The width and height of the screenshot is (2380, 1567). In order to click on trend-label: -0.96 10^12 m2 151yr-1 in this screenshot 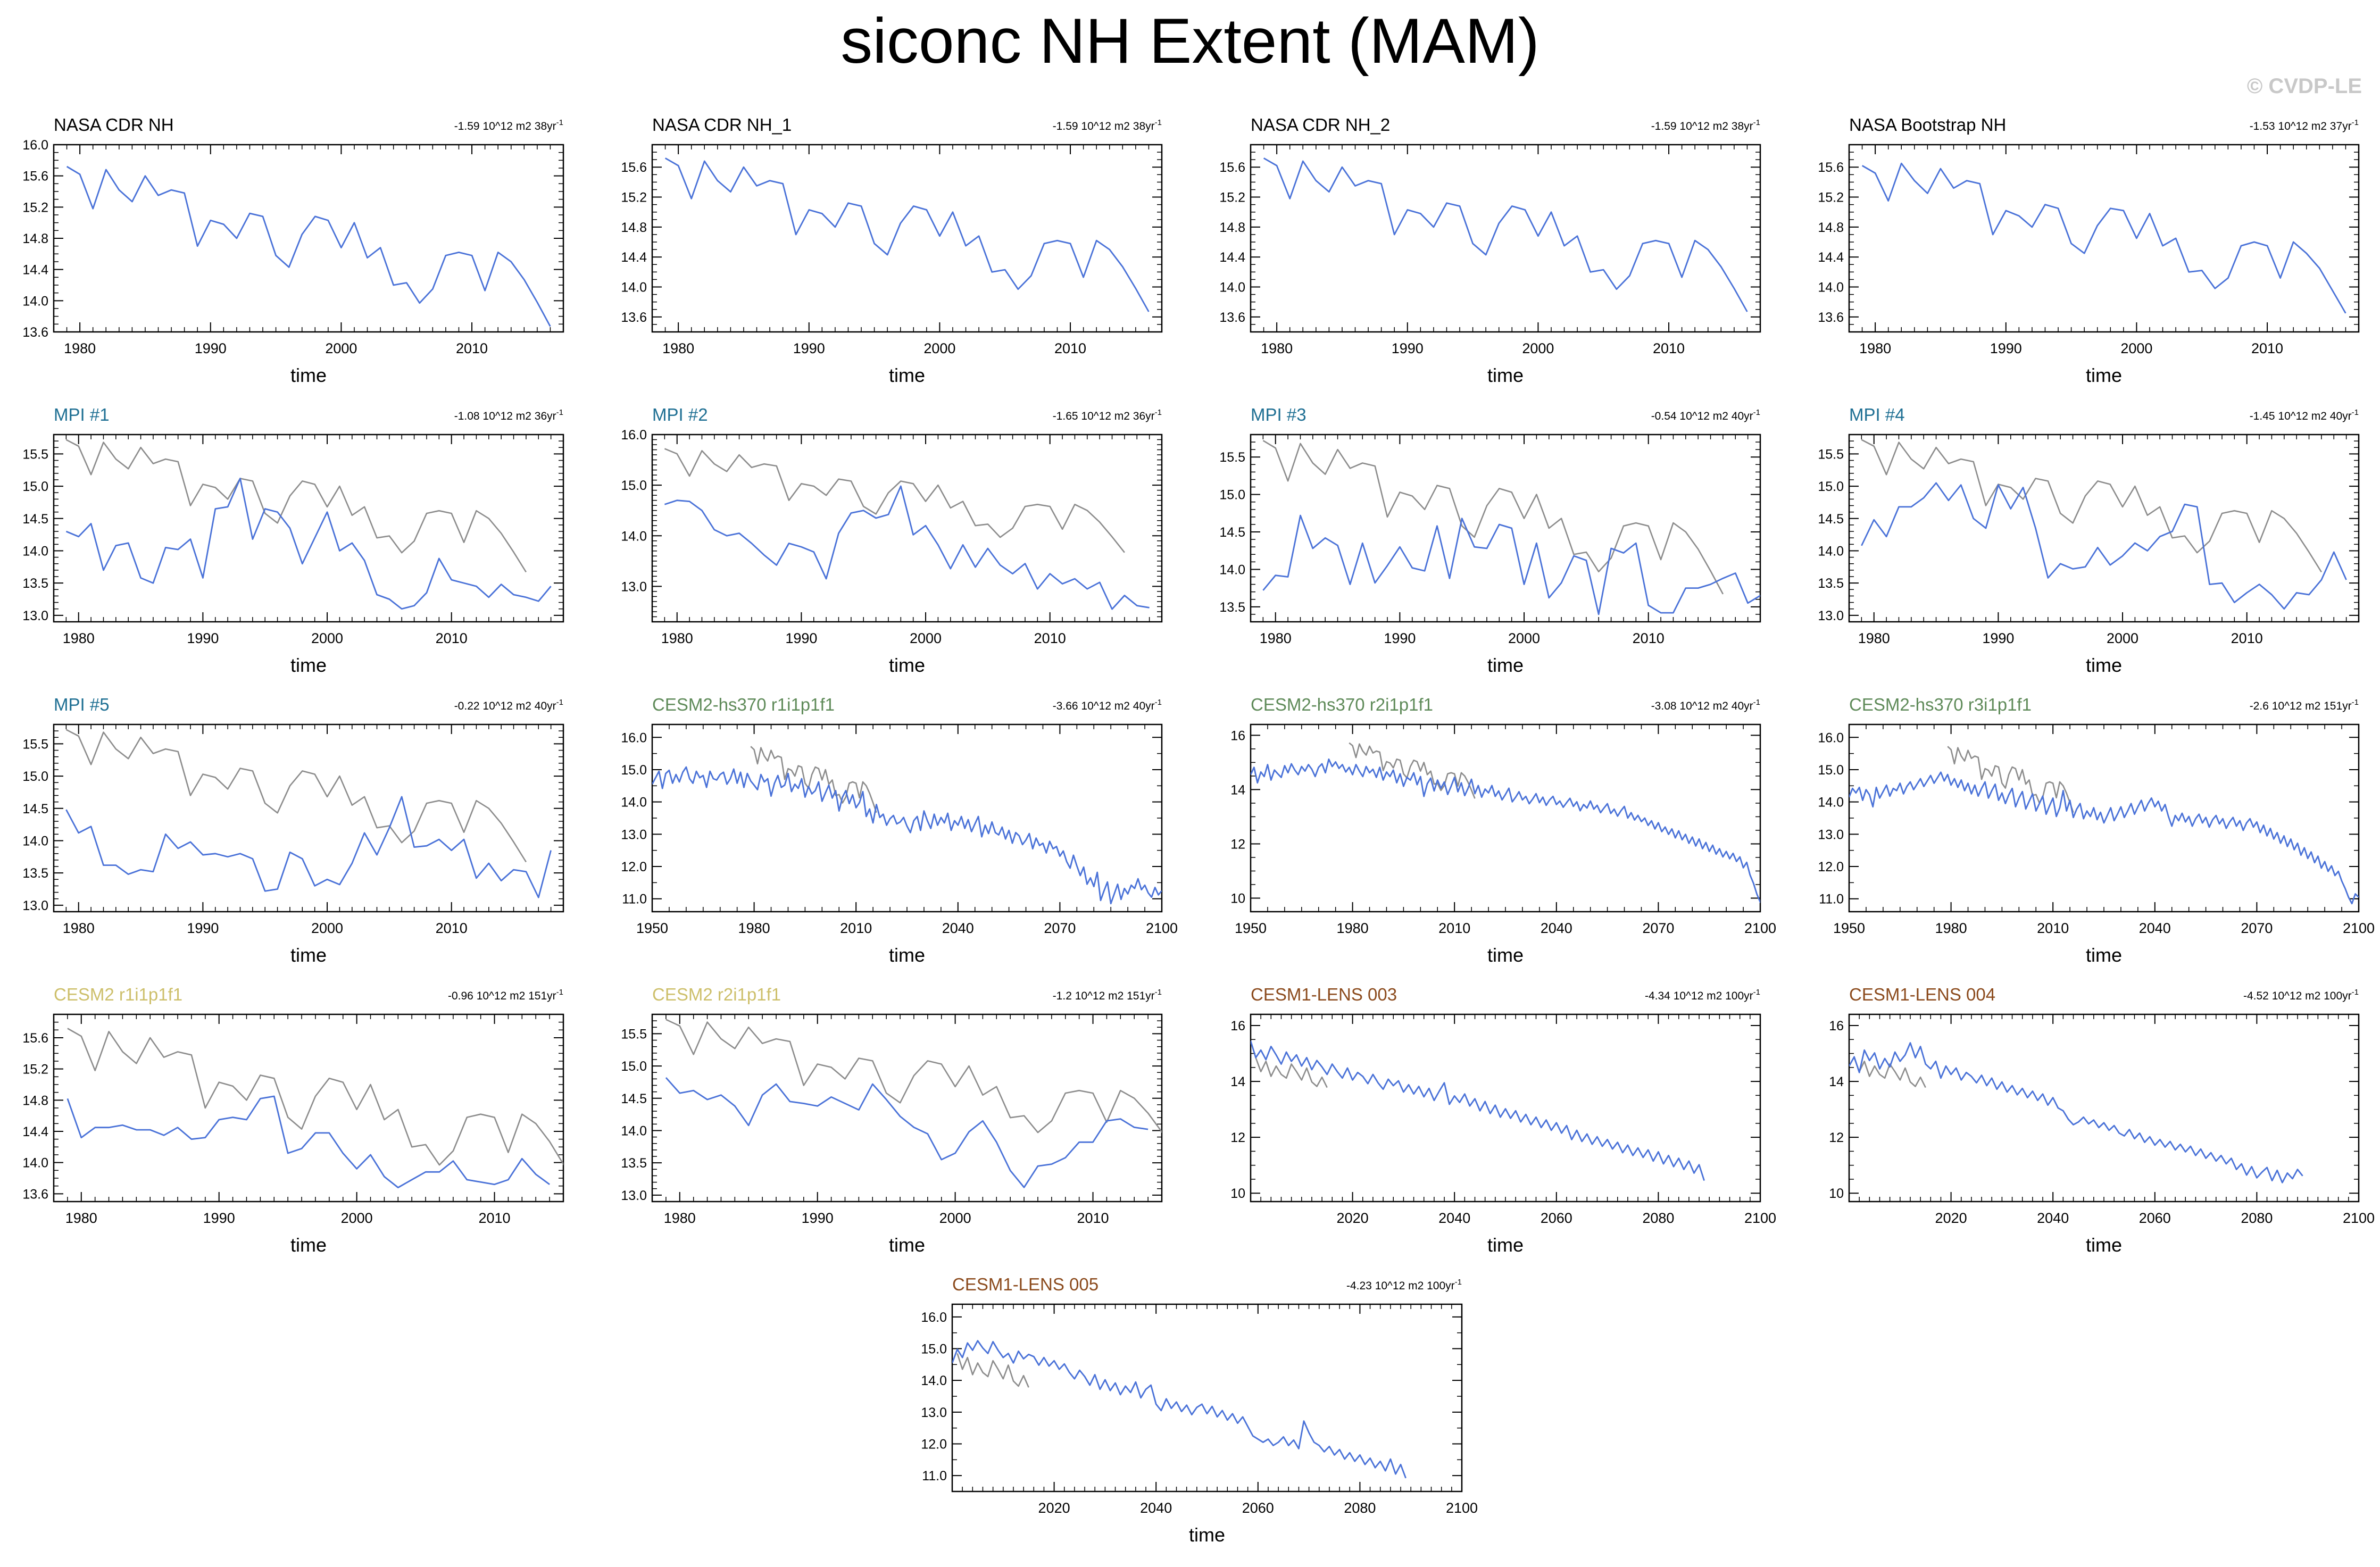, I will do `click(505, 995)`.